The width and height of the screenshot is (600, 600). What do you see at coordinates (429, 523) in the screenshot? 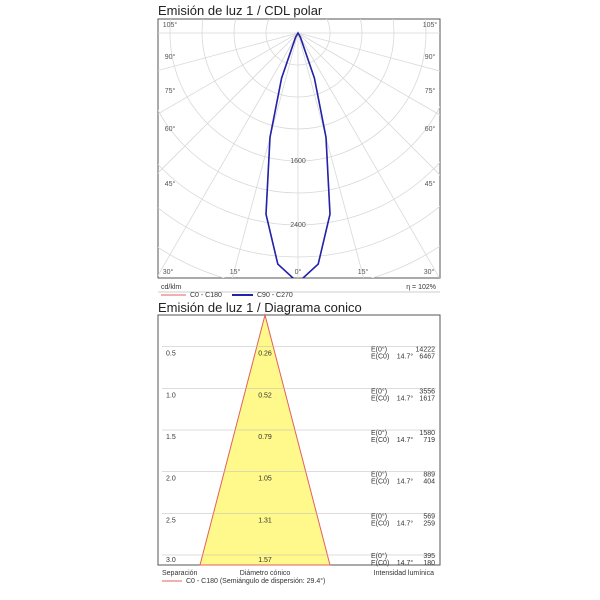
I see `row-ec0-value: 259` at bounding box center [429, 523].